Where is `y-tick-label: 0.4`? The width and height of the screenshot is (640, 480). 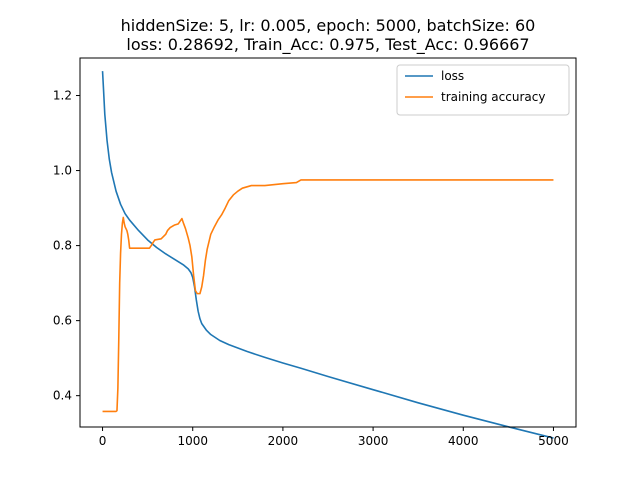 y-tick-label: 0.4 is located at coordinates (62, 396).